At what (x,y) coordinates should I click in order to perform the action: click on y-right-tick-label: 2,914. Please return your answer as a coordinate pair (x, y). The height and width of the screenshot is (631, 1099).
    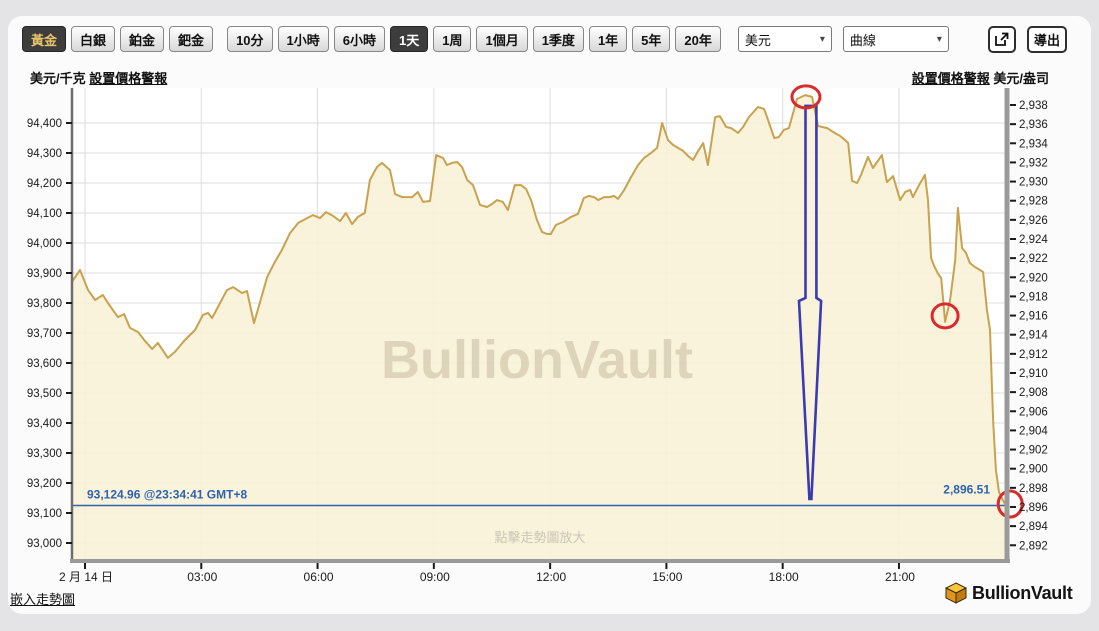
    Looking at the image, I should click on (1033, 336).